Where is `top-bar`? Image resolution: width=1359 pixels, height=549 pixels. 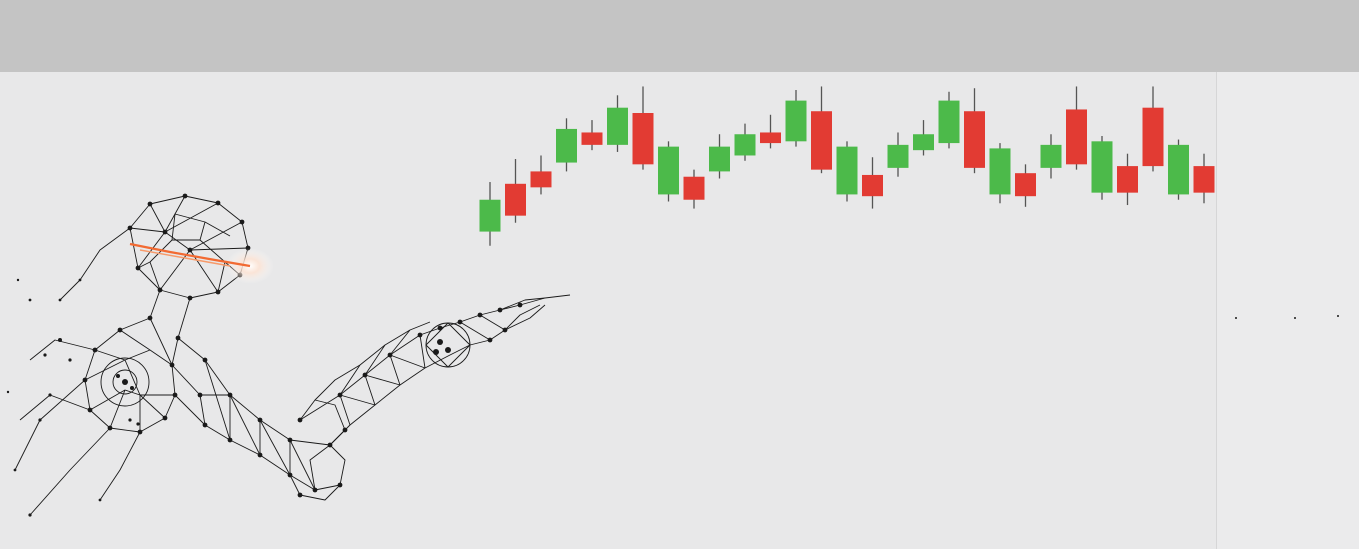 top-bar is located at coordinates (679, 36).